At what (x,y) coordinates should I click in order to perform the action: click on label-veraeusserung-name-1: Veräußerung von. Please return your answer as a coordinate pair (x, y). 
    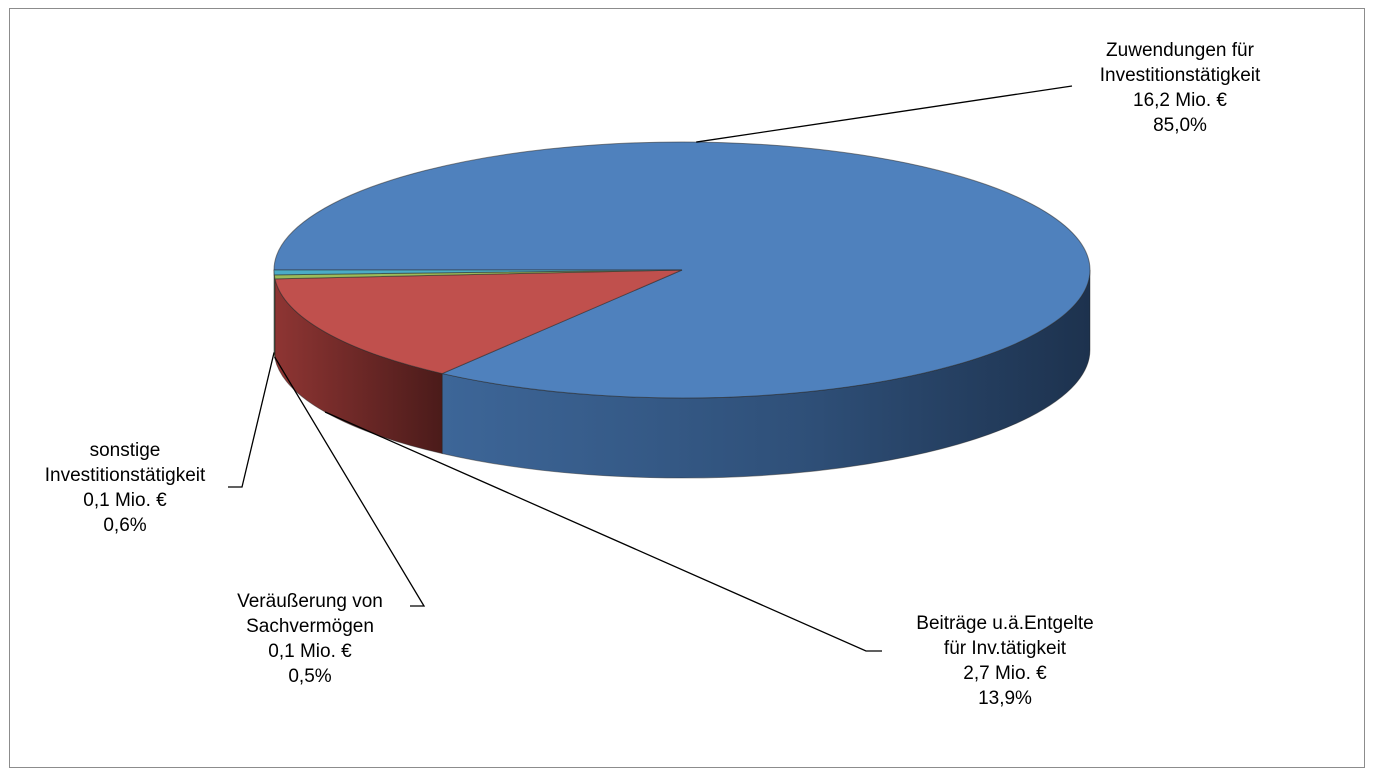
    Looking at the image, I should click on (310, 601).